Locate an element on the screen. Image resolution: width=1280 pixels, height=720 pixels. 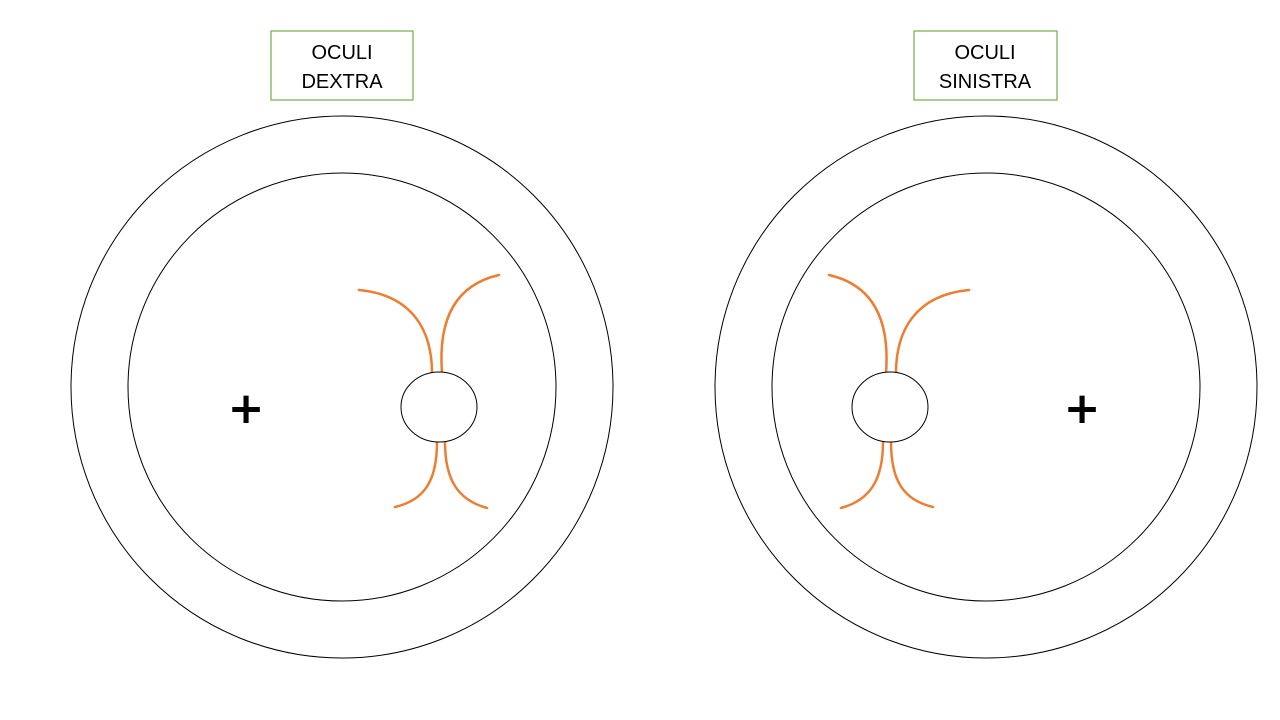
left-eye-fovea-cross: + is located at coordinates (1082, 408).